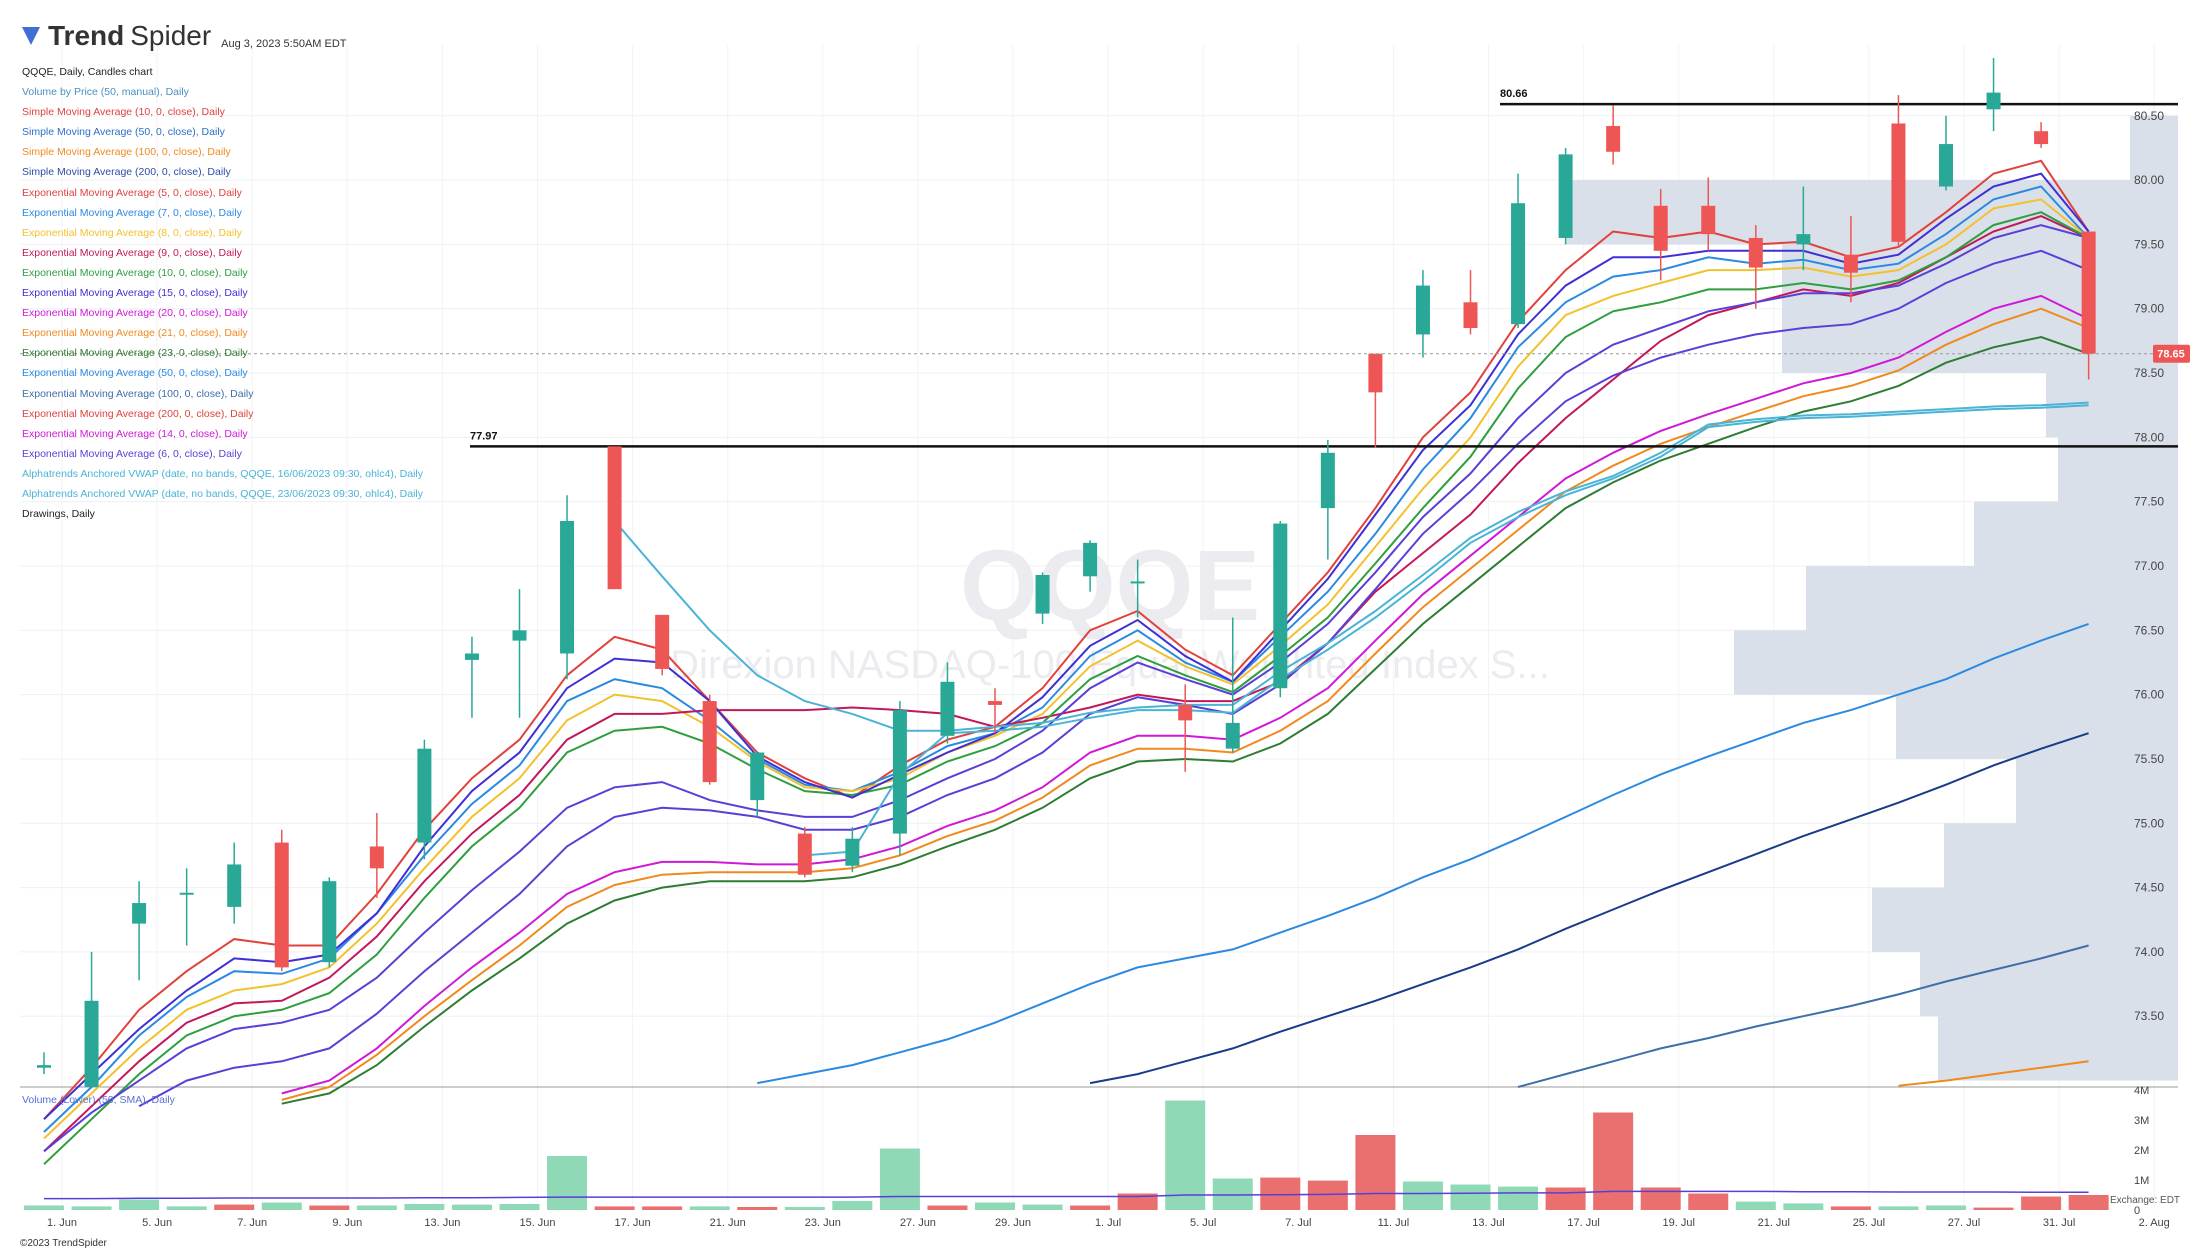 The height and width of the screenshot is (1253, 2207). I want to click on x-tick-label: 17. Jun, so click(633, 1223).